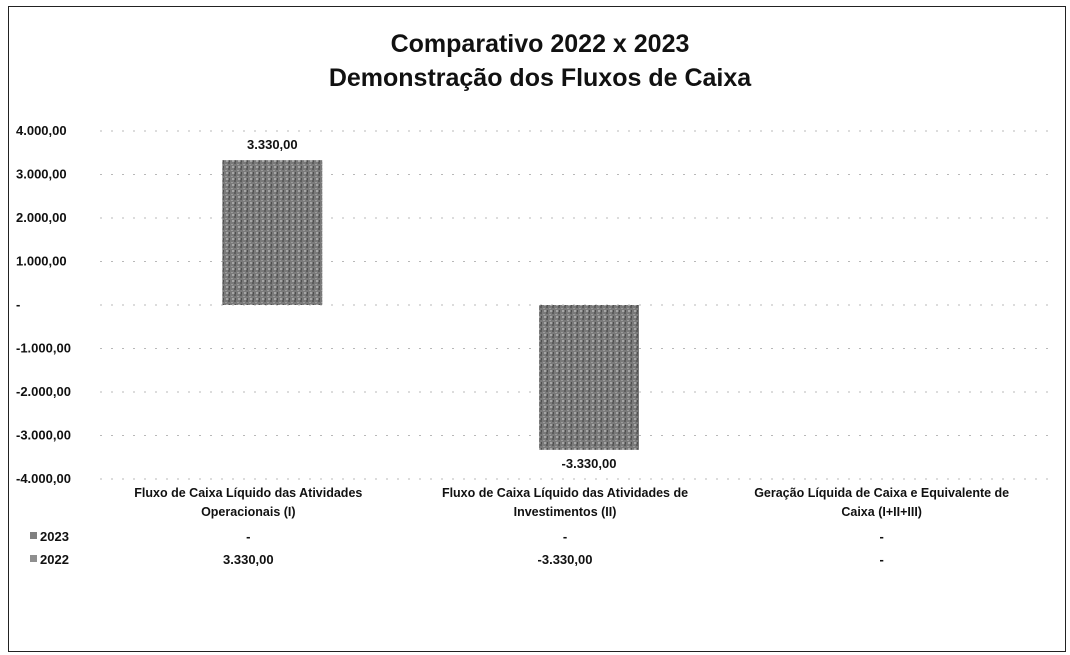 The image size is (1070, 655). Describe the element at coordinates (565, 512) in the screenshot. I see `category-label-1-line-1: Investimentos (II)` at that location.